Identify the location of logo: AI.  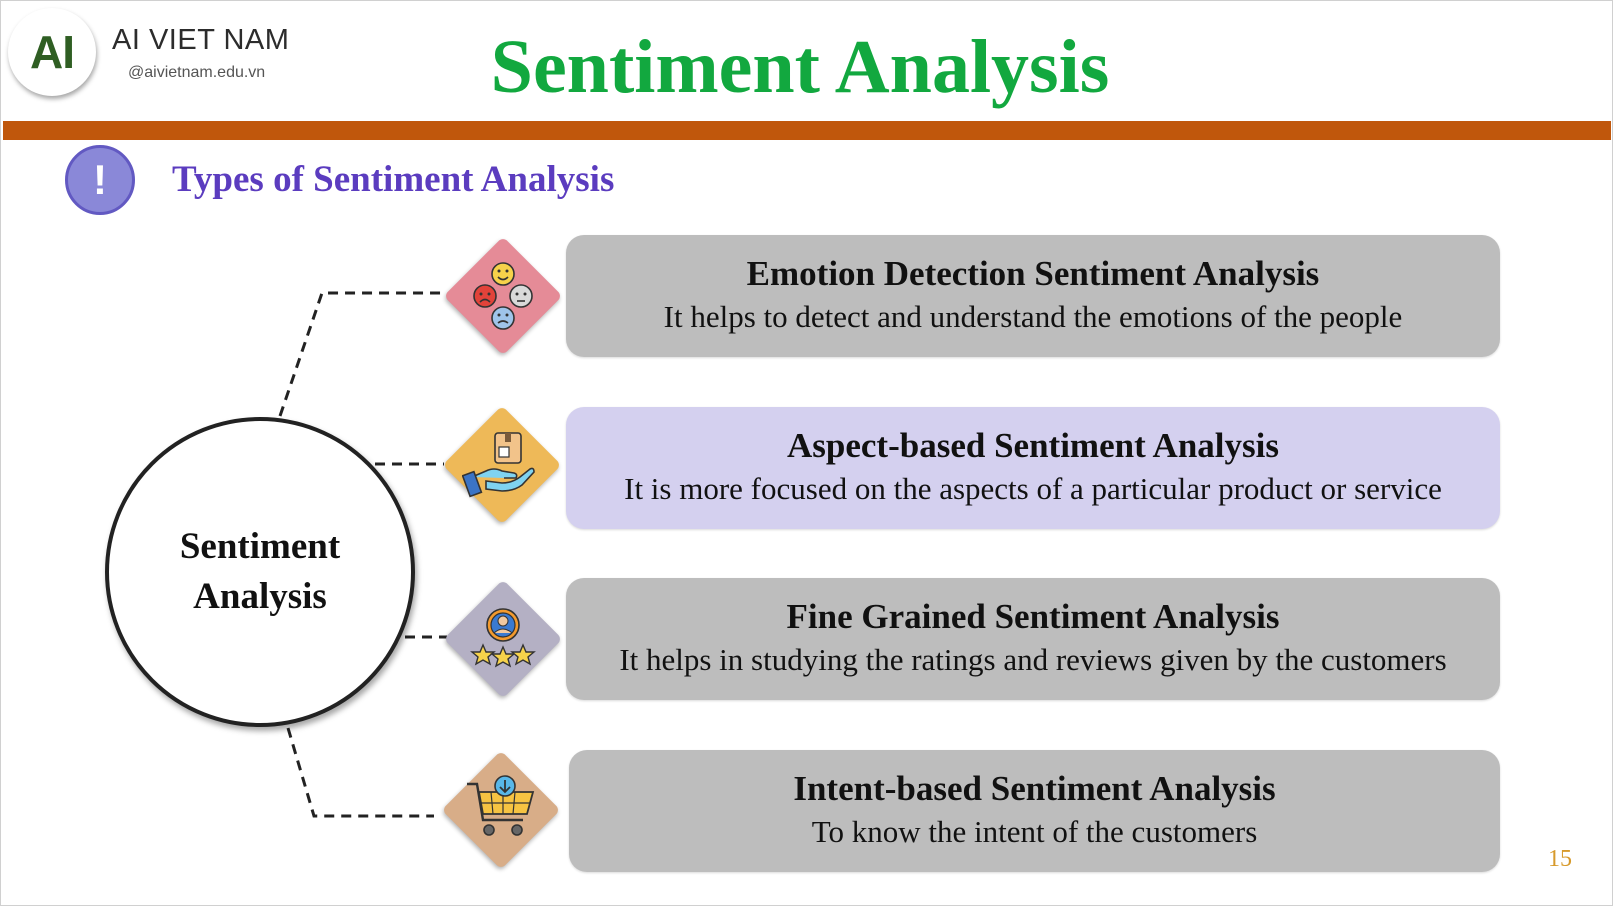
(52, 52).